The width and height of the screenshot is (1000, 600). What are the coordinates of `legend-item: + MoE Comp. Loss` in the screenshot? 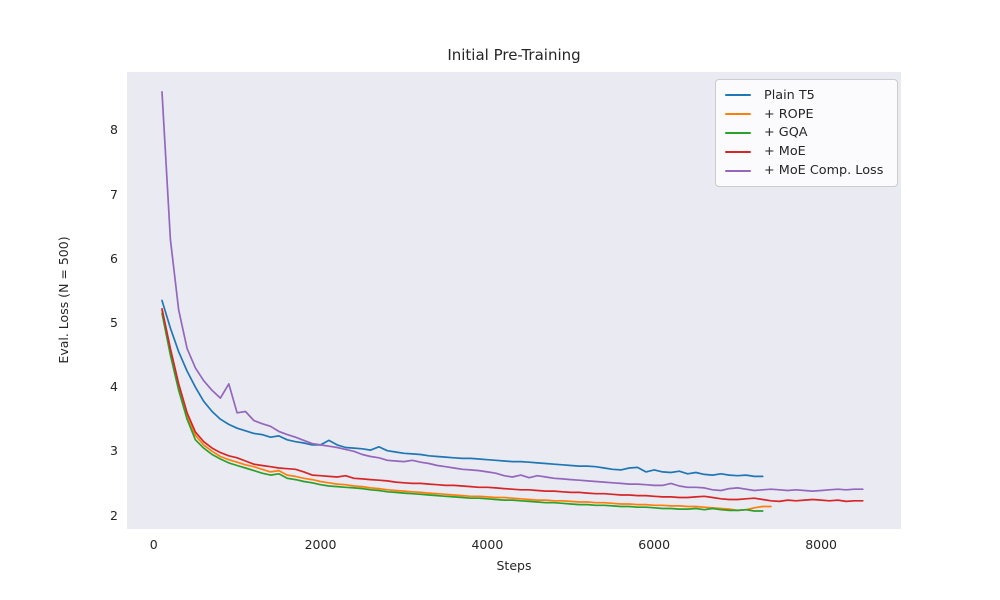 It's located at (806, 170).